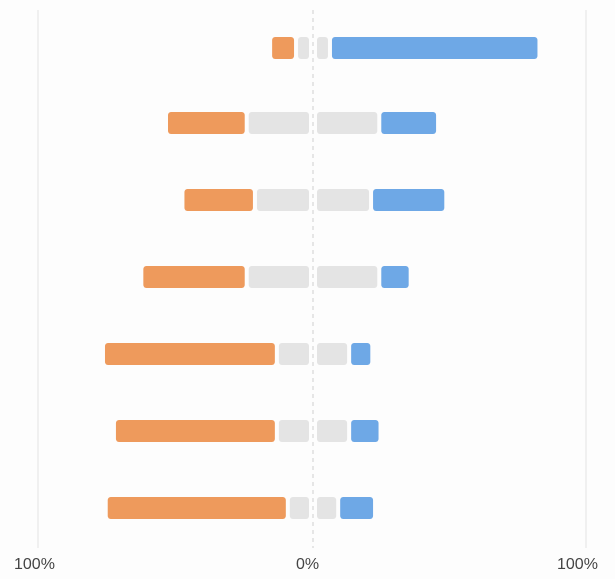  Describe the element at coordinates (278, 123) in the screenshot. I see `bar-row-2-neutral-negative` at that location.